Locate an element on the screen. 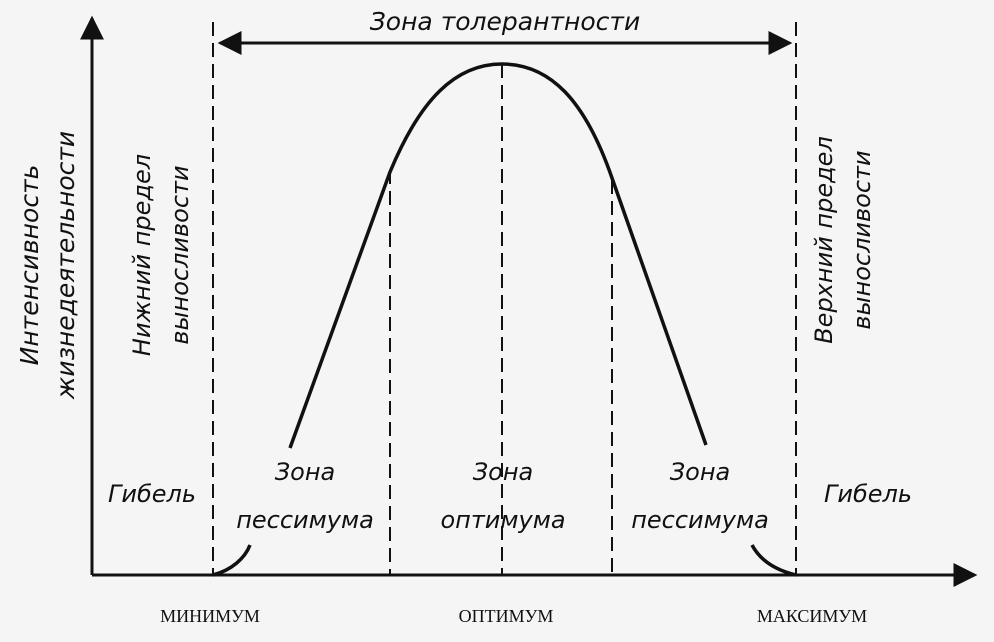 The image size is (994, 642). zone-pessimum-left-line1: Зона is located at coordinates (305, 472).